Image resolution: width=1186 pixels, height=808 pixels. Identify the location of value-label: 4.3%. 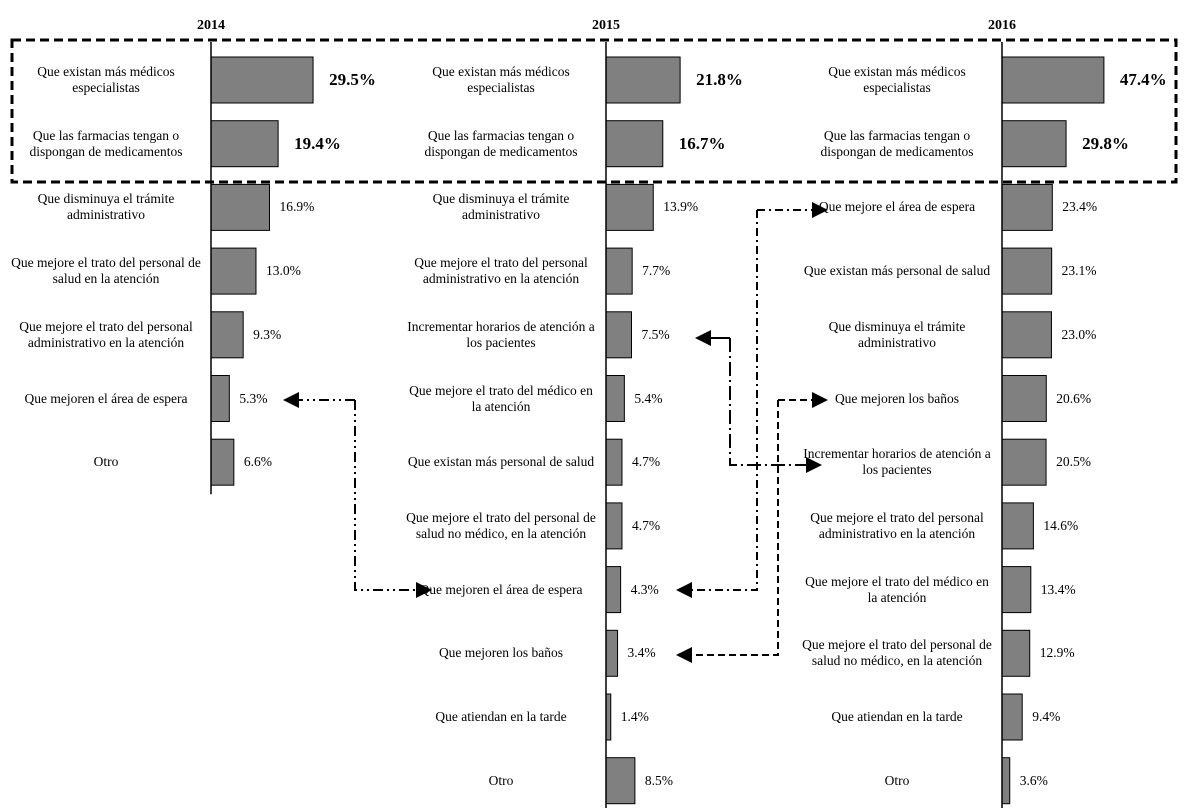
(644, 589).